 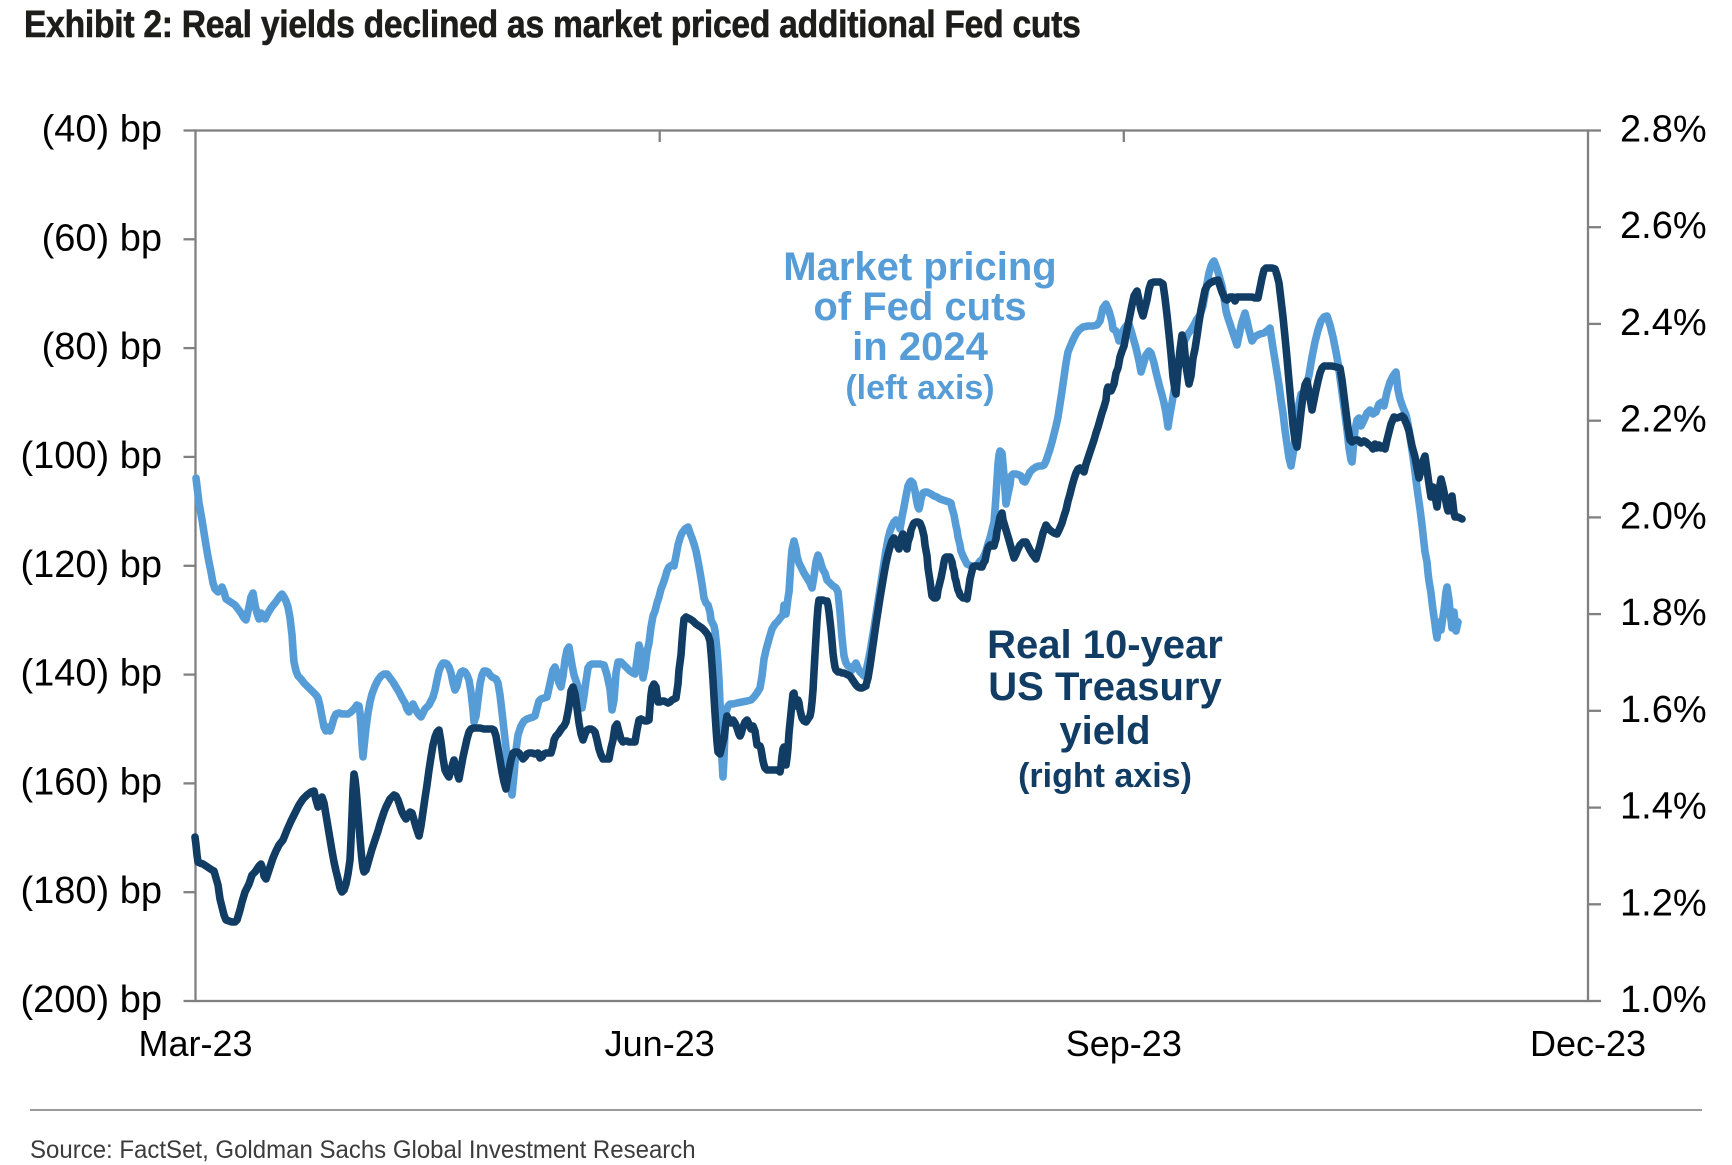 I want to click on svg-text: US Treasury, so click(x=1105, y=687).